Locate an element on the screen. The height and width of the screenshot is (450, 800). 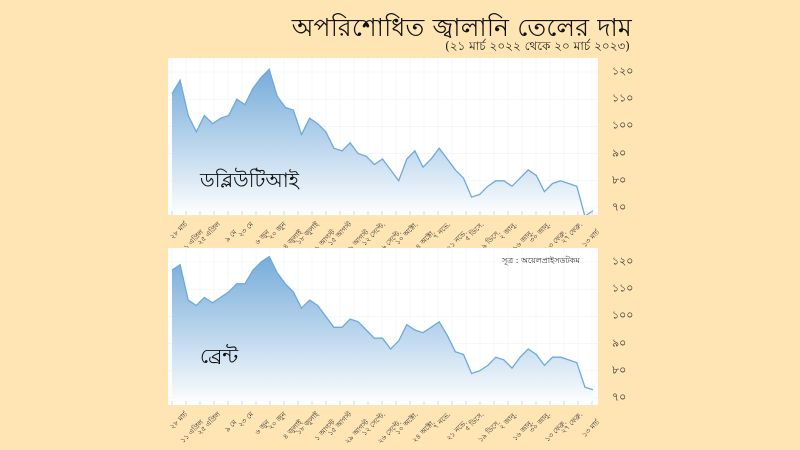
chart-title: অপরিশোধিত জ্বালানি তেলের দাম is located at coordinates (461, 27).